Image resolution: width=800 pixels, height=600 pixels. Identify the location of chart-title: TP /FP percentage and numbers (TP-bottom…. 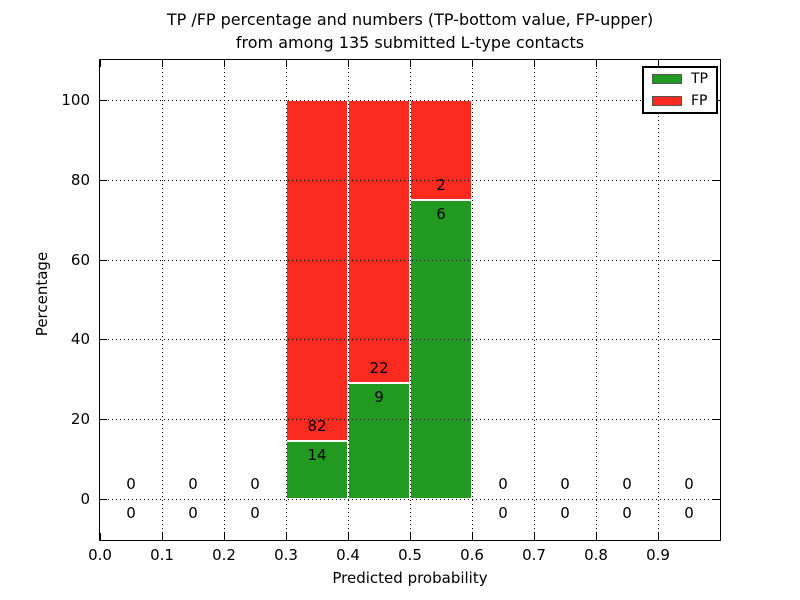
(410, 31).